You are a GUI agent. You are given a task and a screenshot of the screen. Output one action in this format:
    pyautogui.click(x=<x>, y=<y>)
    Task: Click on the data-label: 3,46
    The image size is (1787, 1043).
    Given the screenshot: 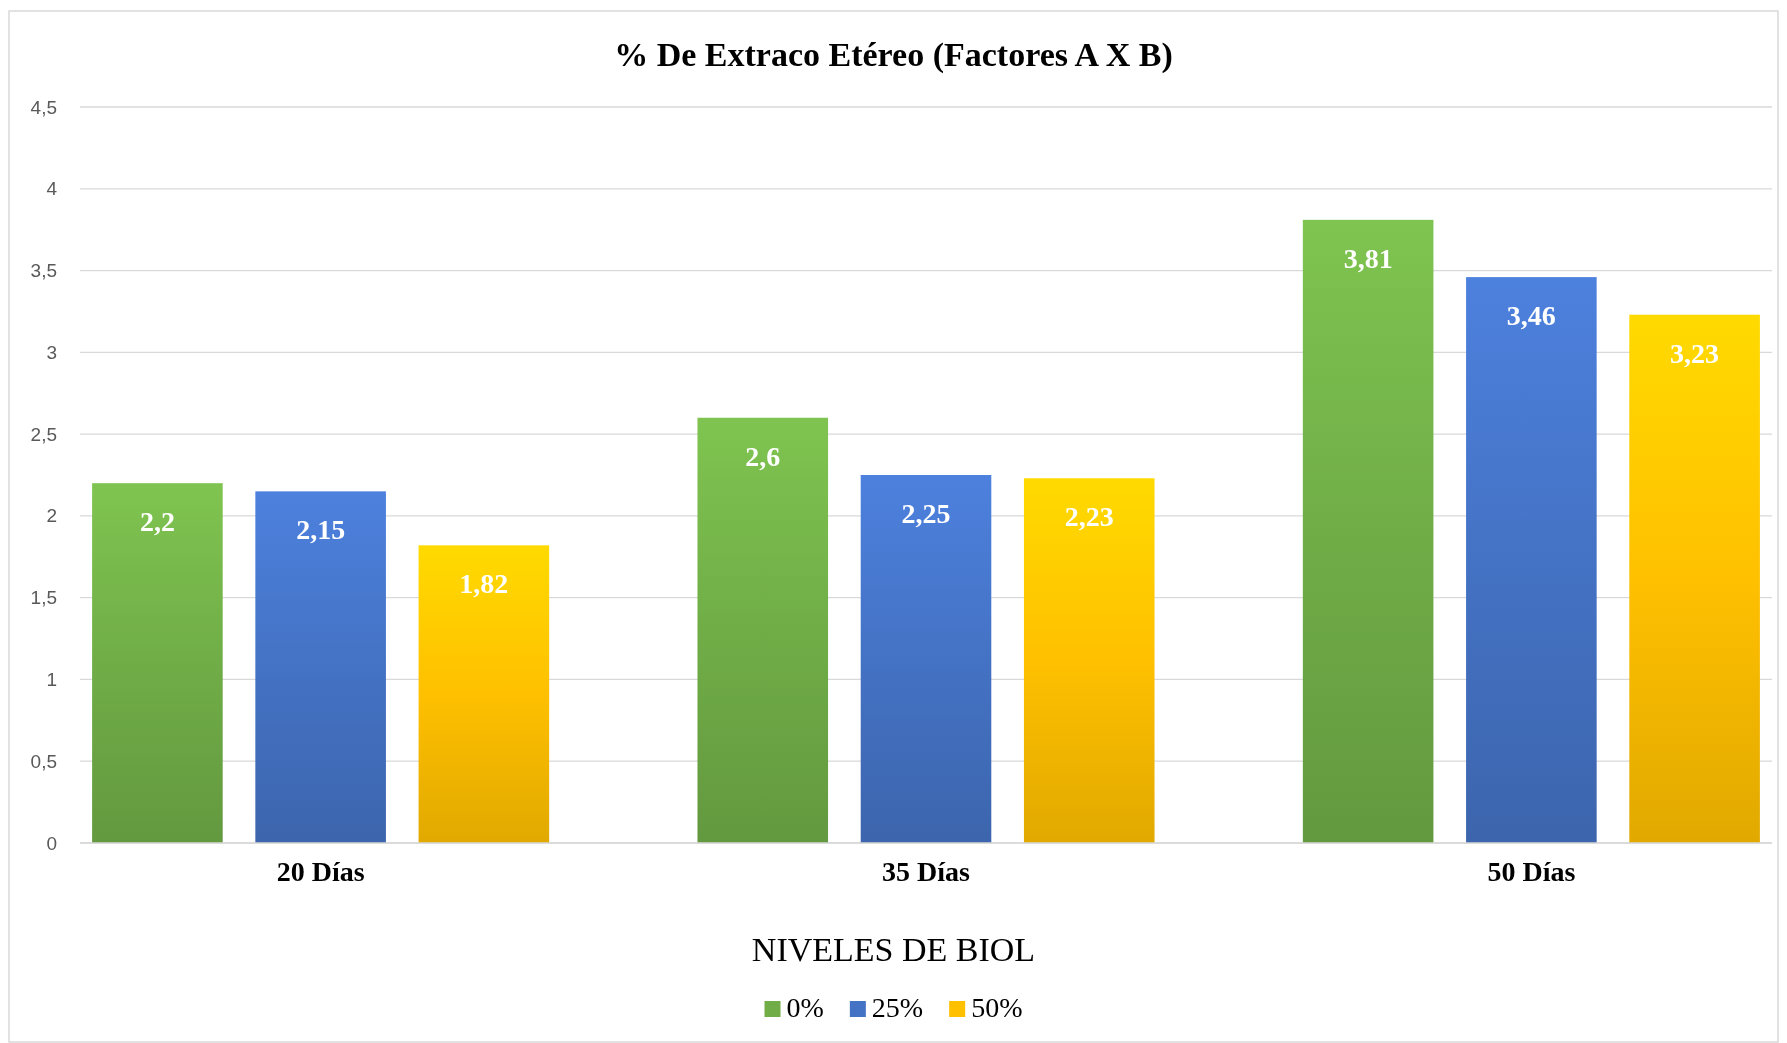 What is the action you would take?
    pyautogui.click(x=1531, y=316)
    